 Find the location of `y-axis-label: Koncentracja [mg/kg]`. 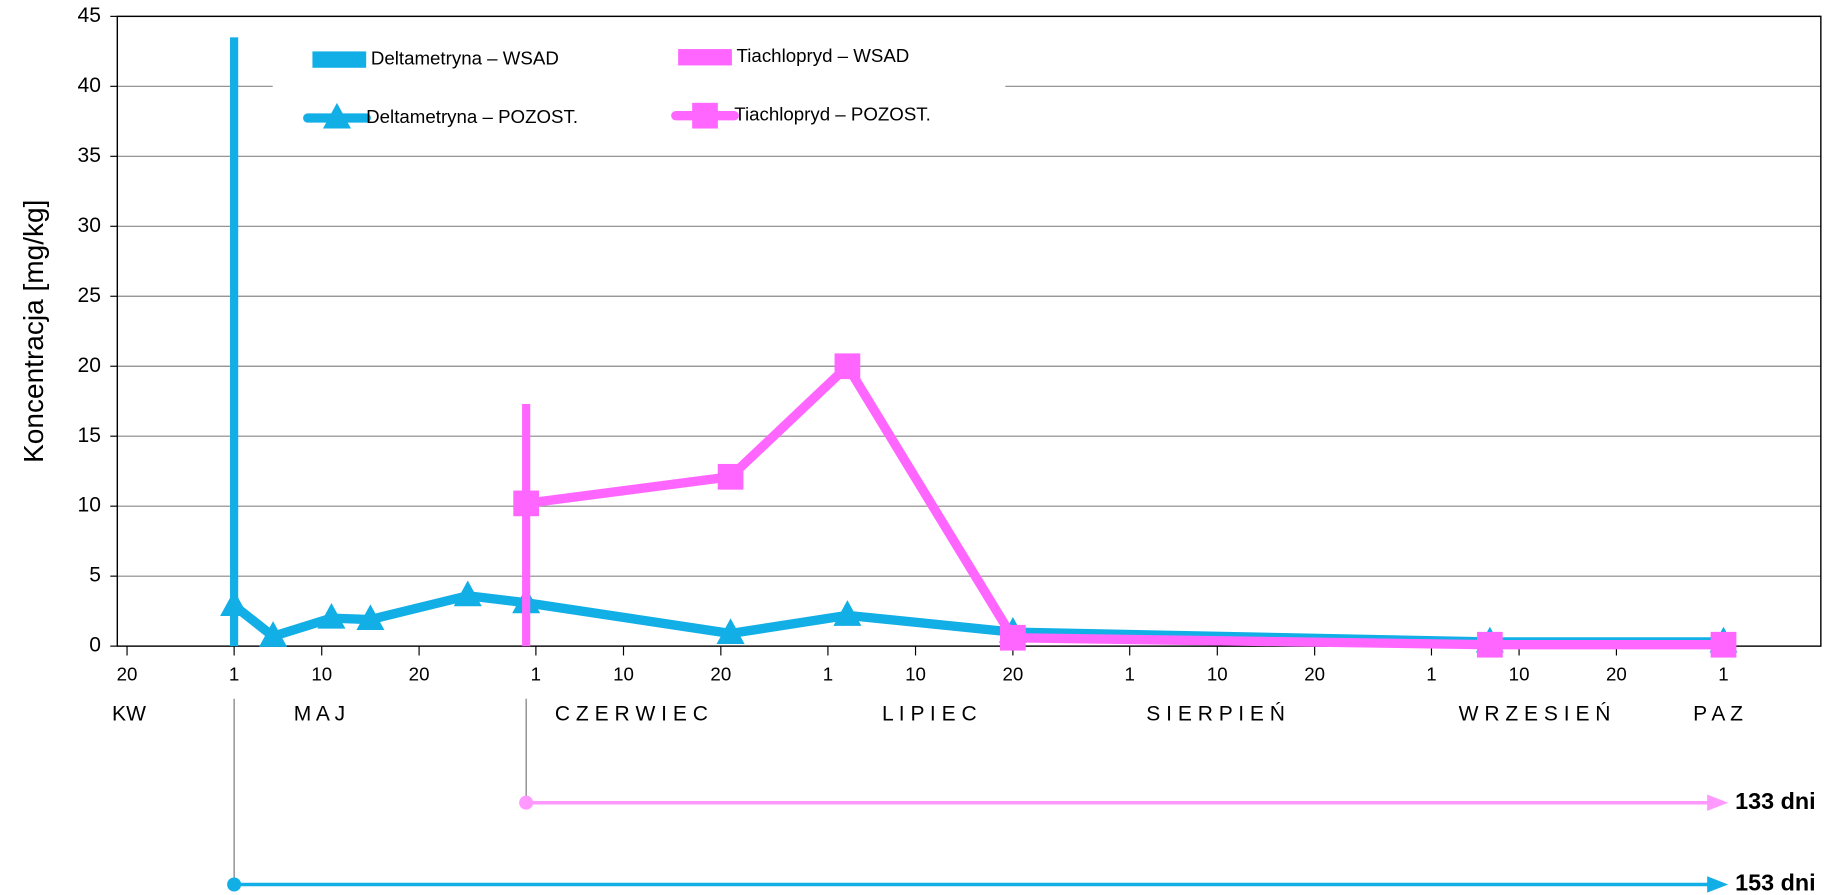

y-axis-label: Koncentracja [mg/kg] is located at coordinates (33, 331).